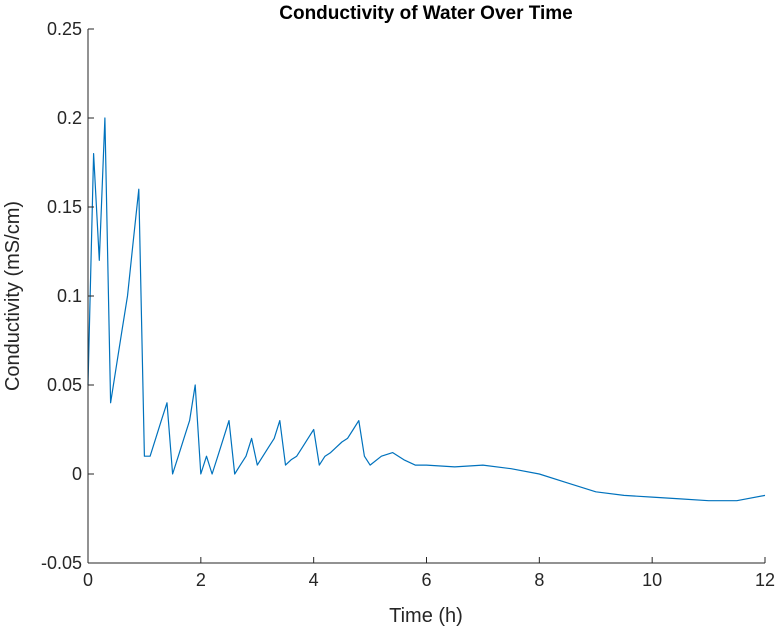 This screenshot has height=630, width=779. I want to click on x-tick-label: 8, so click(539, 580).